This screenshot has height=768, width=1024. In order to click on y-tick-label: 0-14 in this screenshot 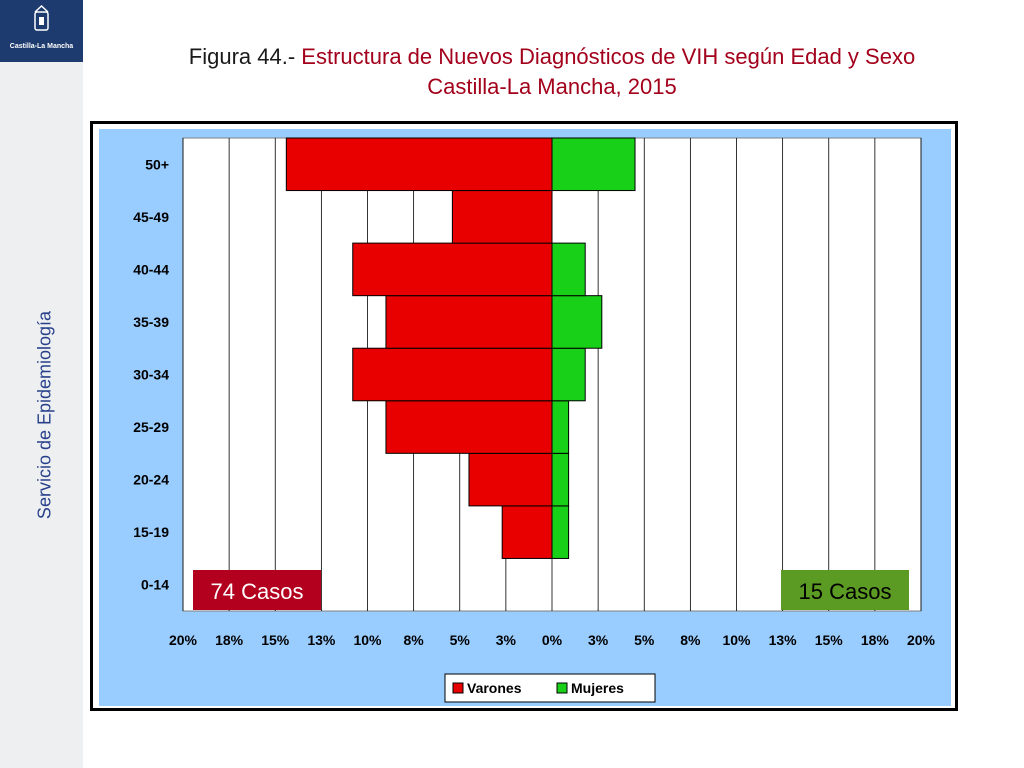, I will do `click(155, 585)`.